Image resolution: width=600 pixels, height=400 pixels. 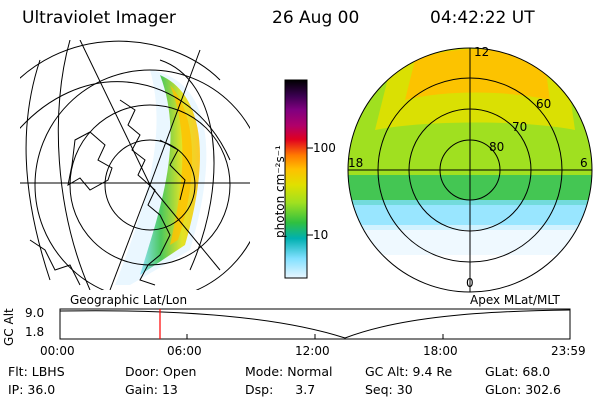 What do you see at coordinates (440, 351) in the screenshot?
I see `xtick-1800: 18:00` at bounding box center [440, 351].